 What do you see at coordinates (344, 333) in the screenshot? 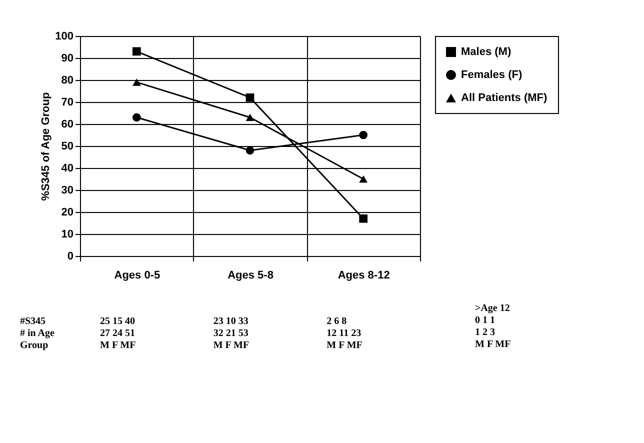
I see `text: 2 6 8 12 11 23 M F MF` at bounding box center [344, 333].